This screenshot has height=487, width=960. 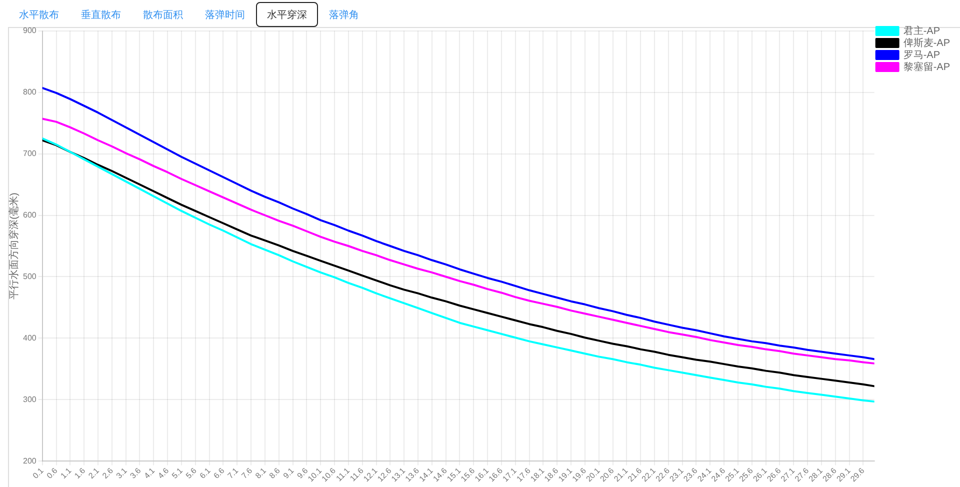 I want to click on x-tick-label: 25.1, so click(x=733, y=475).